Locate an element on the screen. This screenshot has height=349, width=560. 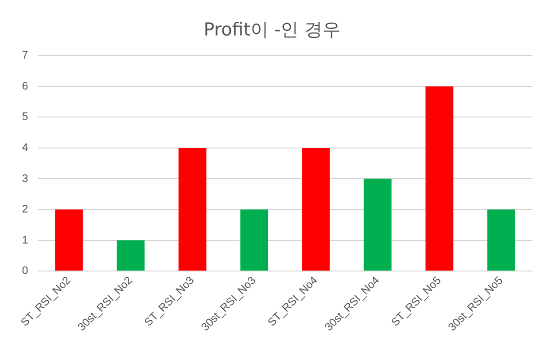
y-tick-label: 7 is located at coordinates (25, 56).